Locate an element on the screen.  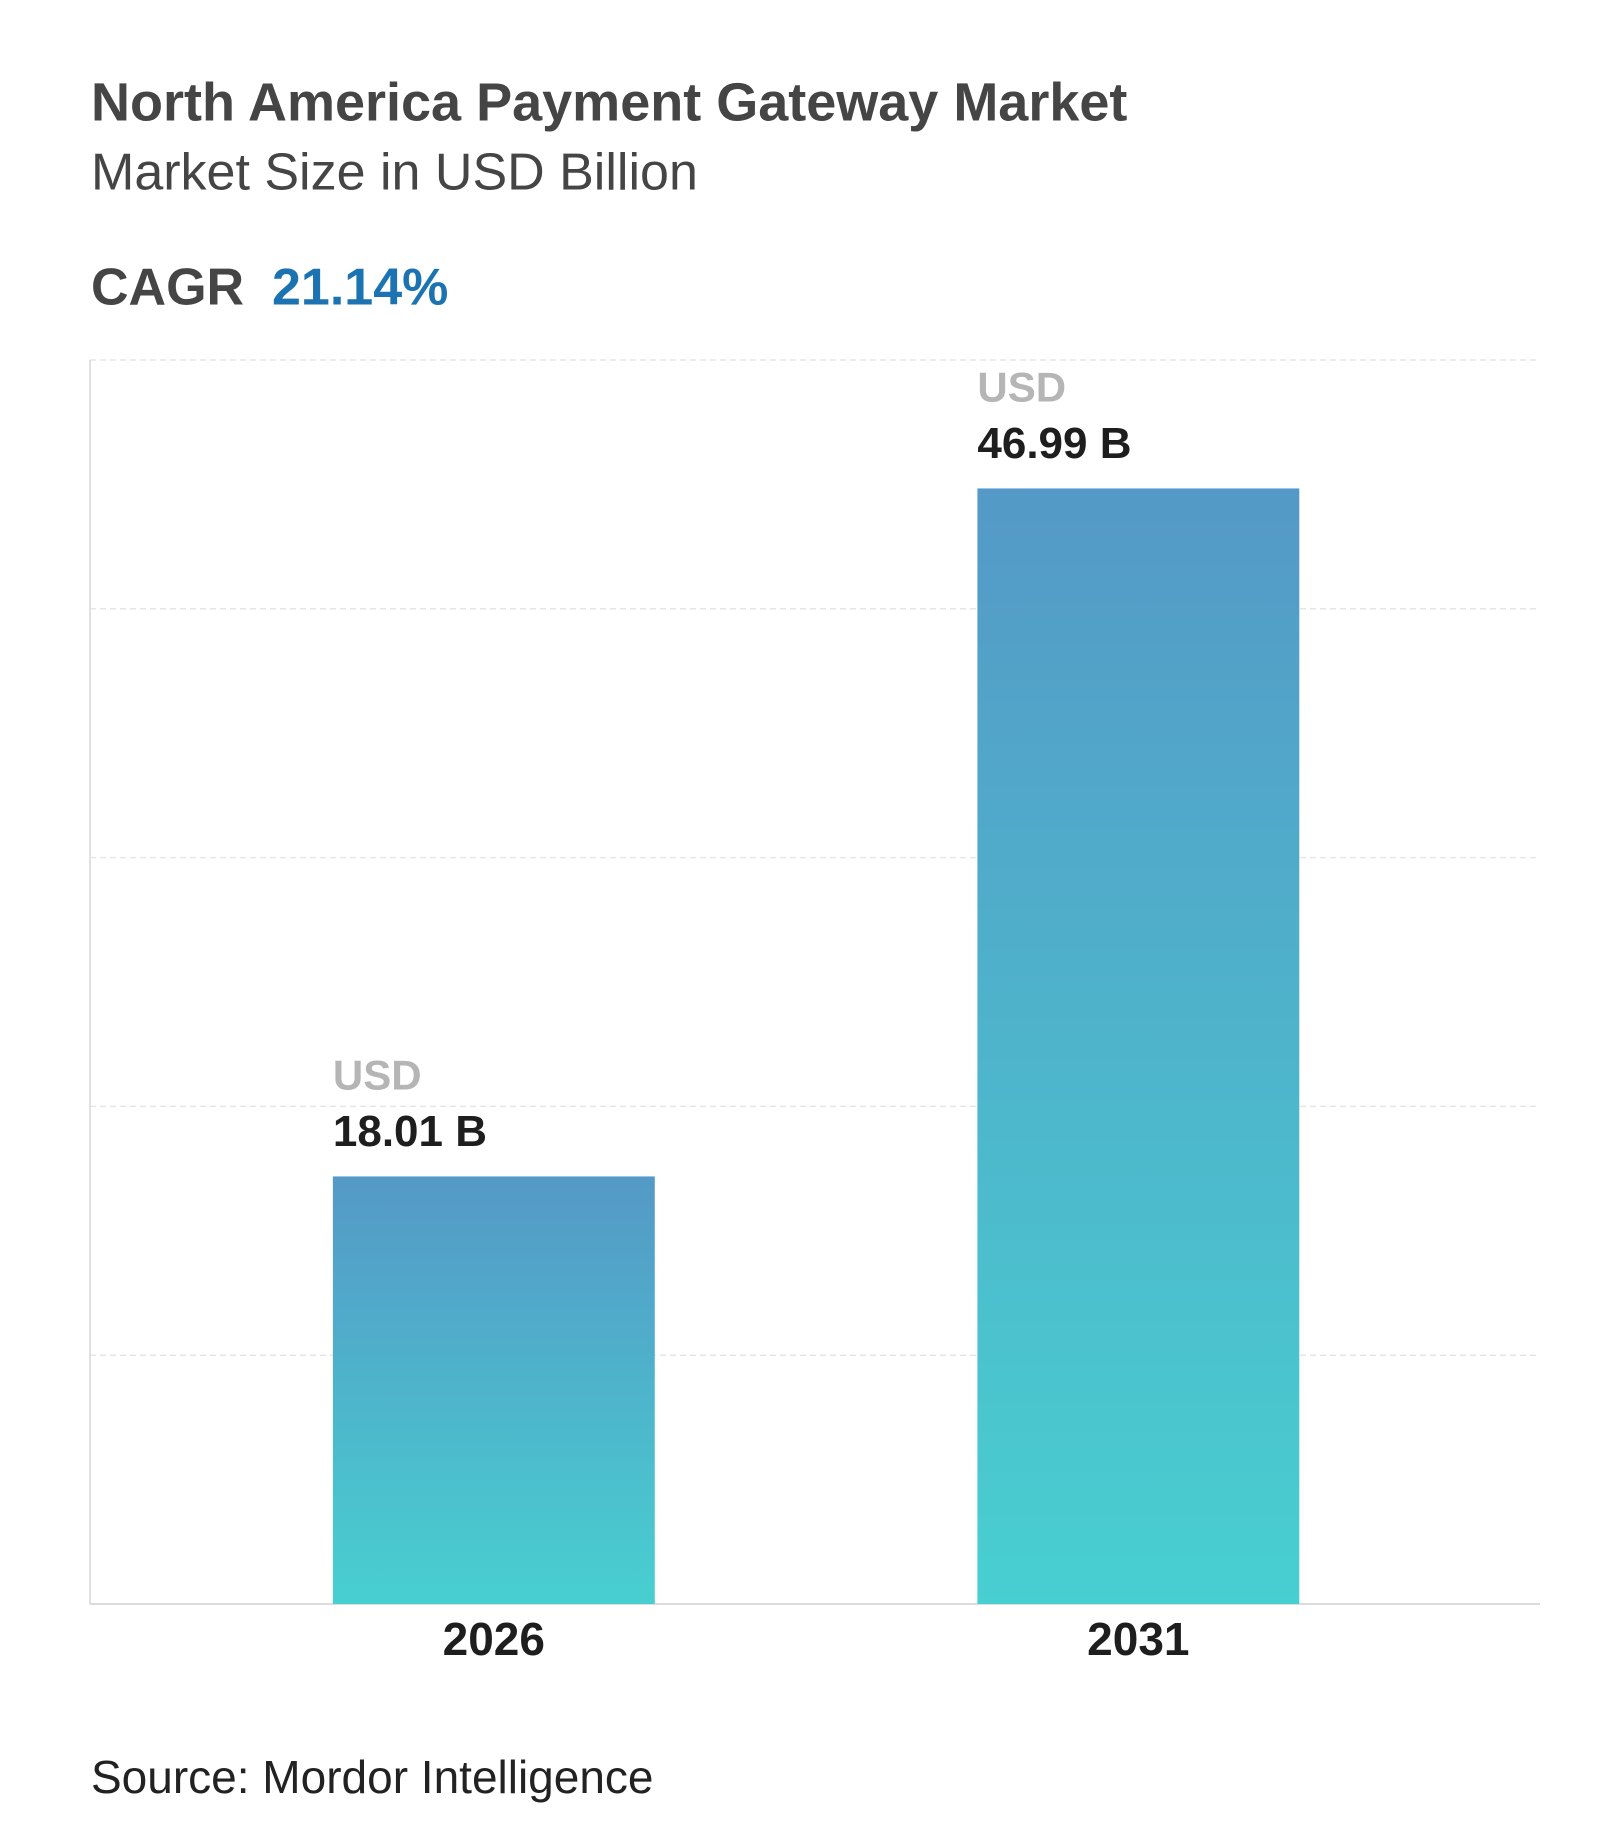
value-label: 46.99 B is located at coordinates (1054, 443).